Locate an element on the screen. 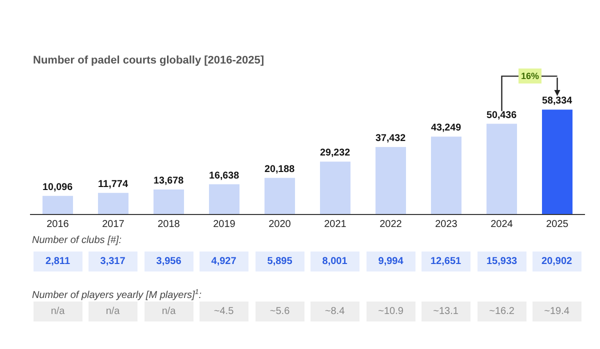  data-label: 50,436 is located at coordinates (502, 115).